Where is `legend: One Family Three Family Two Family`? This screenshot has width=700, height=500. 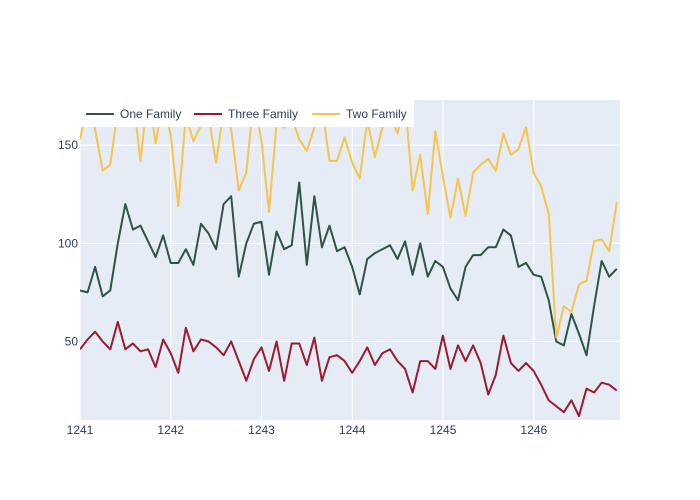
legend: One Family Three Family Two Family is located at coordinates (246, 114).